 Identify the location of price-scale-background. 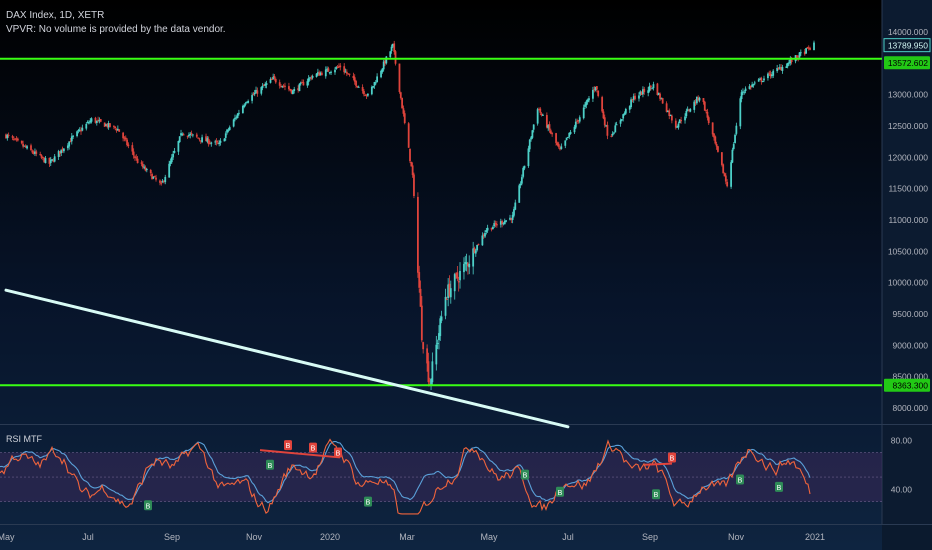
(907, 262).